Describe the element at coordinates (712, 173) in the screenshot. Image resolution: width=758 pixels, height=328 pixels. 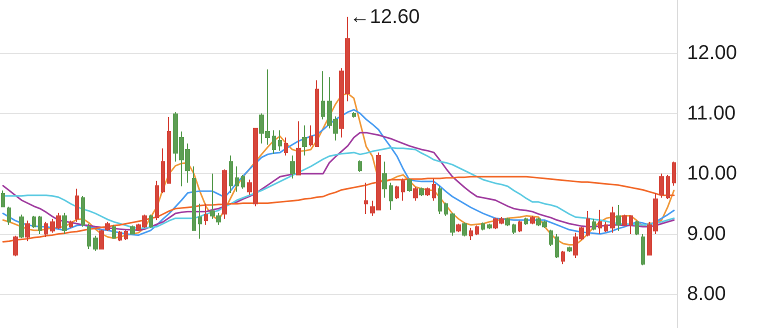
I see `y-tick-label: 10.00` at that location.